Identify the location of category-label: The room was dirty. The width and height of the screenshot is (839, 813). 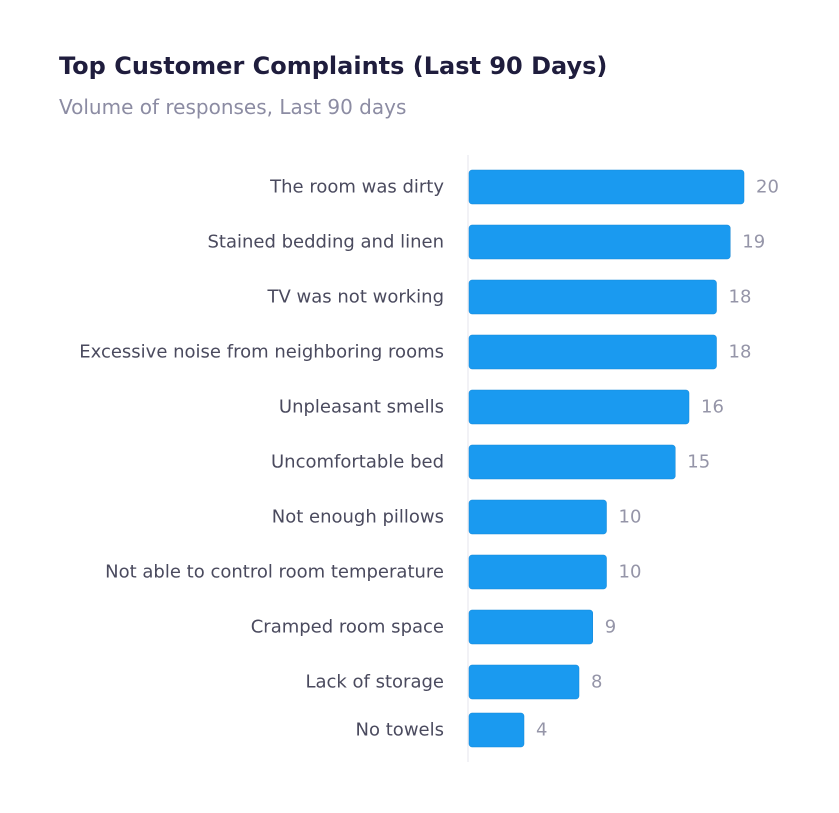
(356, 187).